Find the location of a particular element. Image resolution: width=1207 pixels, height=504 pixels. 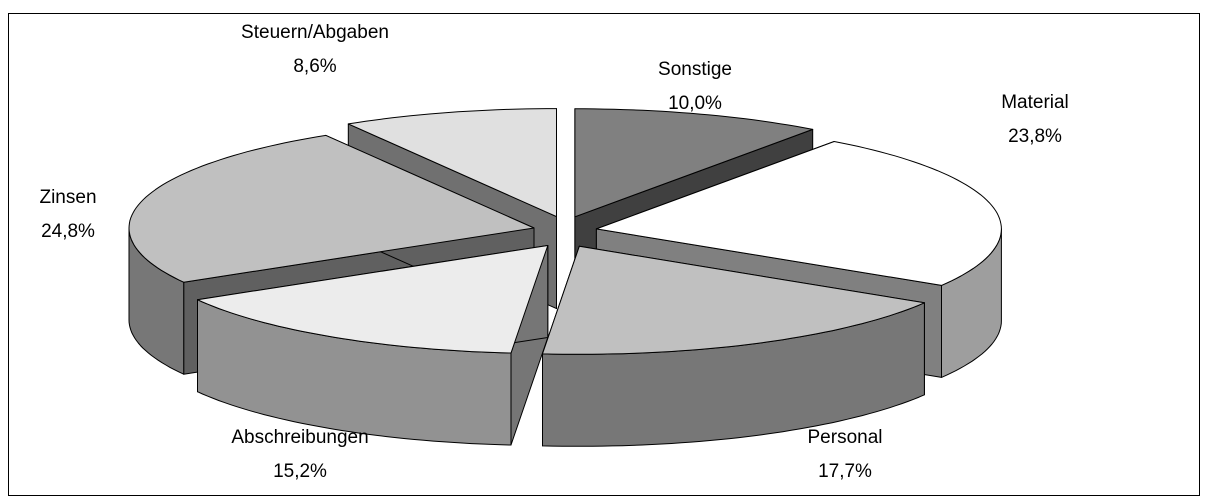

slice-value-label: 23,8% is located at coordinates (1035, 136).